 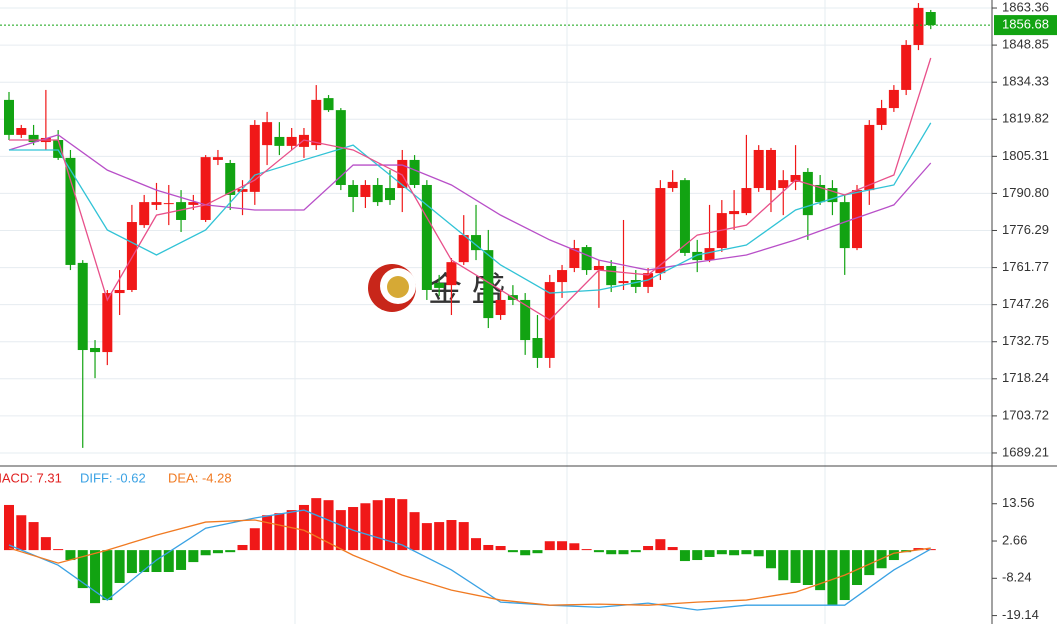 I want to click on diff-label: DIFF: -0.62, so click(x=113, y=477).